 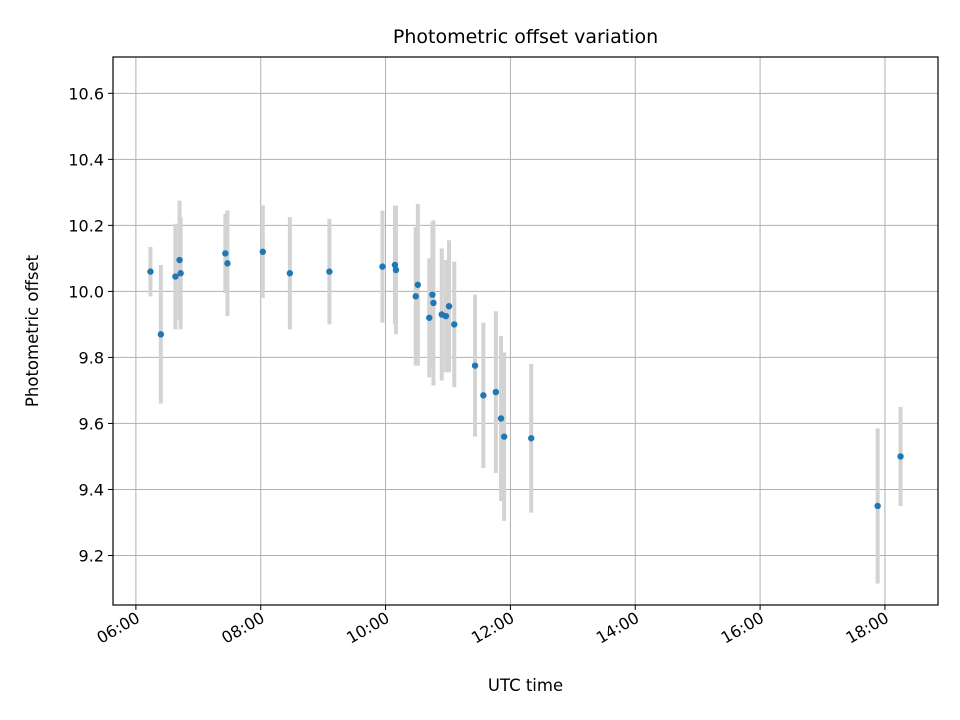 I want to click on y-tick-label: 10.2, so click(x=86, y=225).